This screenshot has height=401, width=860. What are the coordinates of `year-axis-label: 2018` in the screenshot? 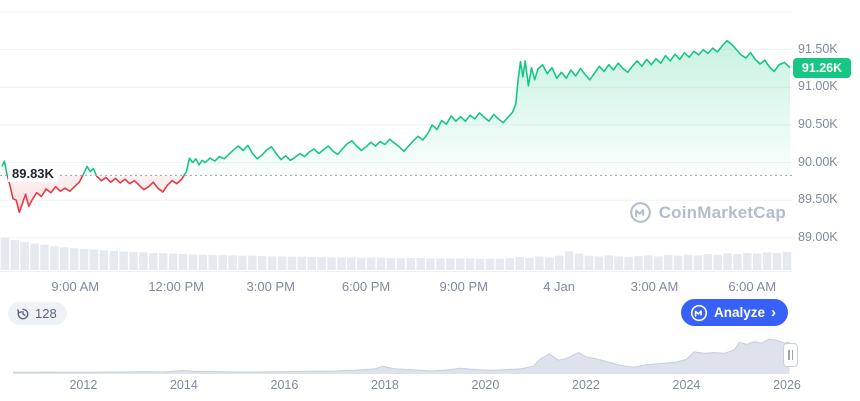 It's located at (385, 385).